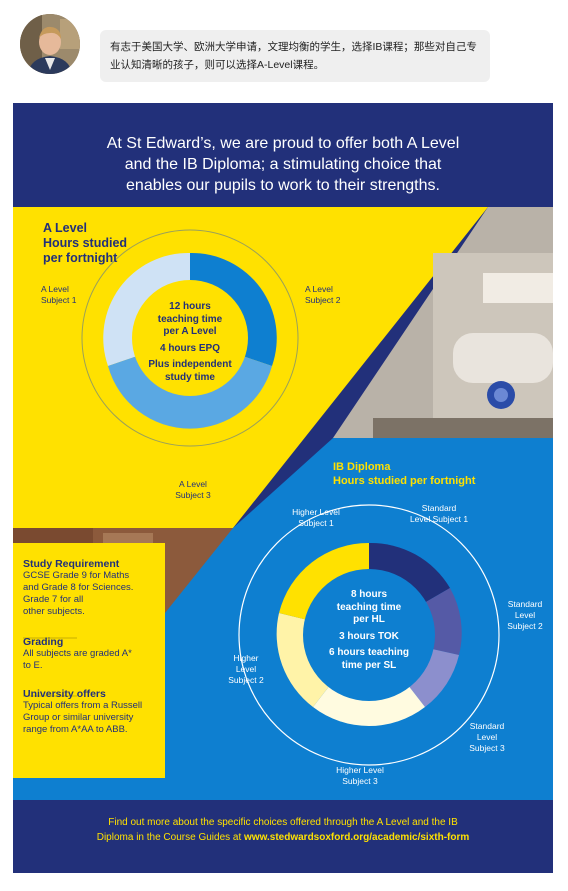 The width and height of the screenshot is (568, 891). What do you see at coordinates (323, 294) in the screenshot?
I see `a-level-subject-2-label: A Level Subject 2` at bounding box center [323, 294].